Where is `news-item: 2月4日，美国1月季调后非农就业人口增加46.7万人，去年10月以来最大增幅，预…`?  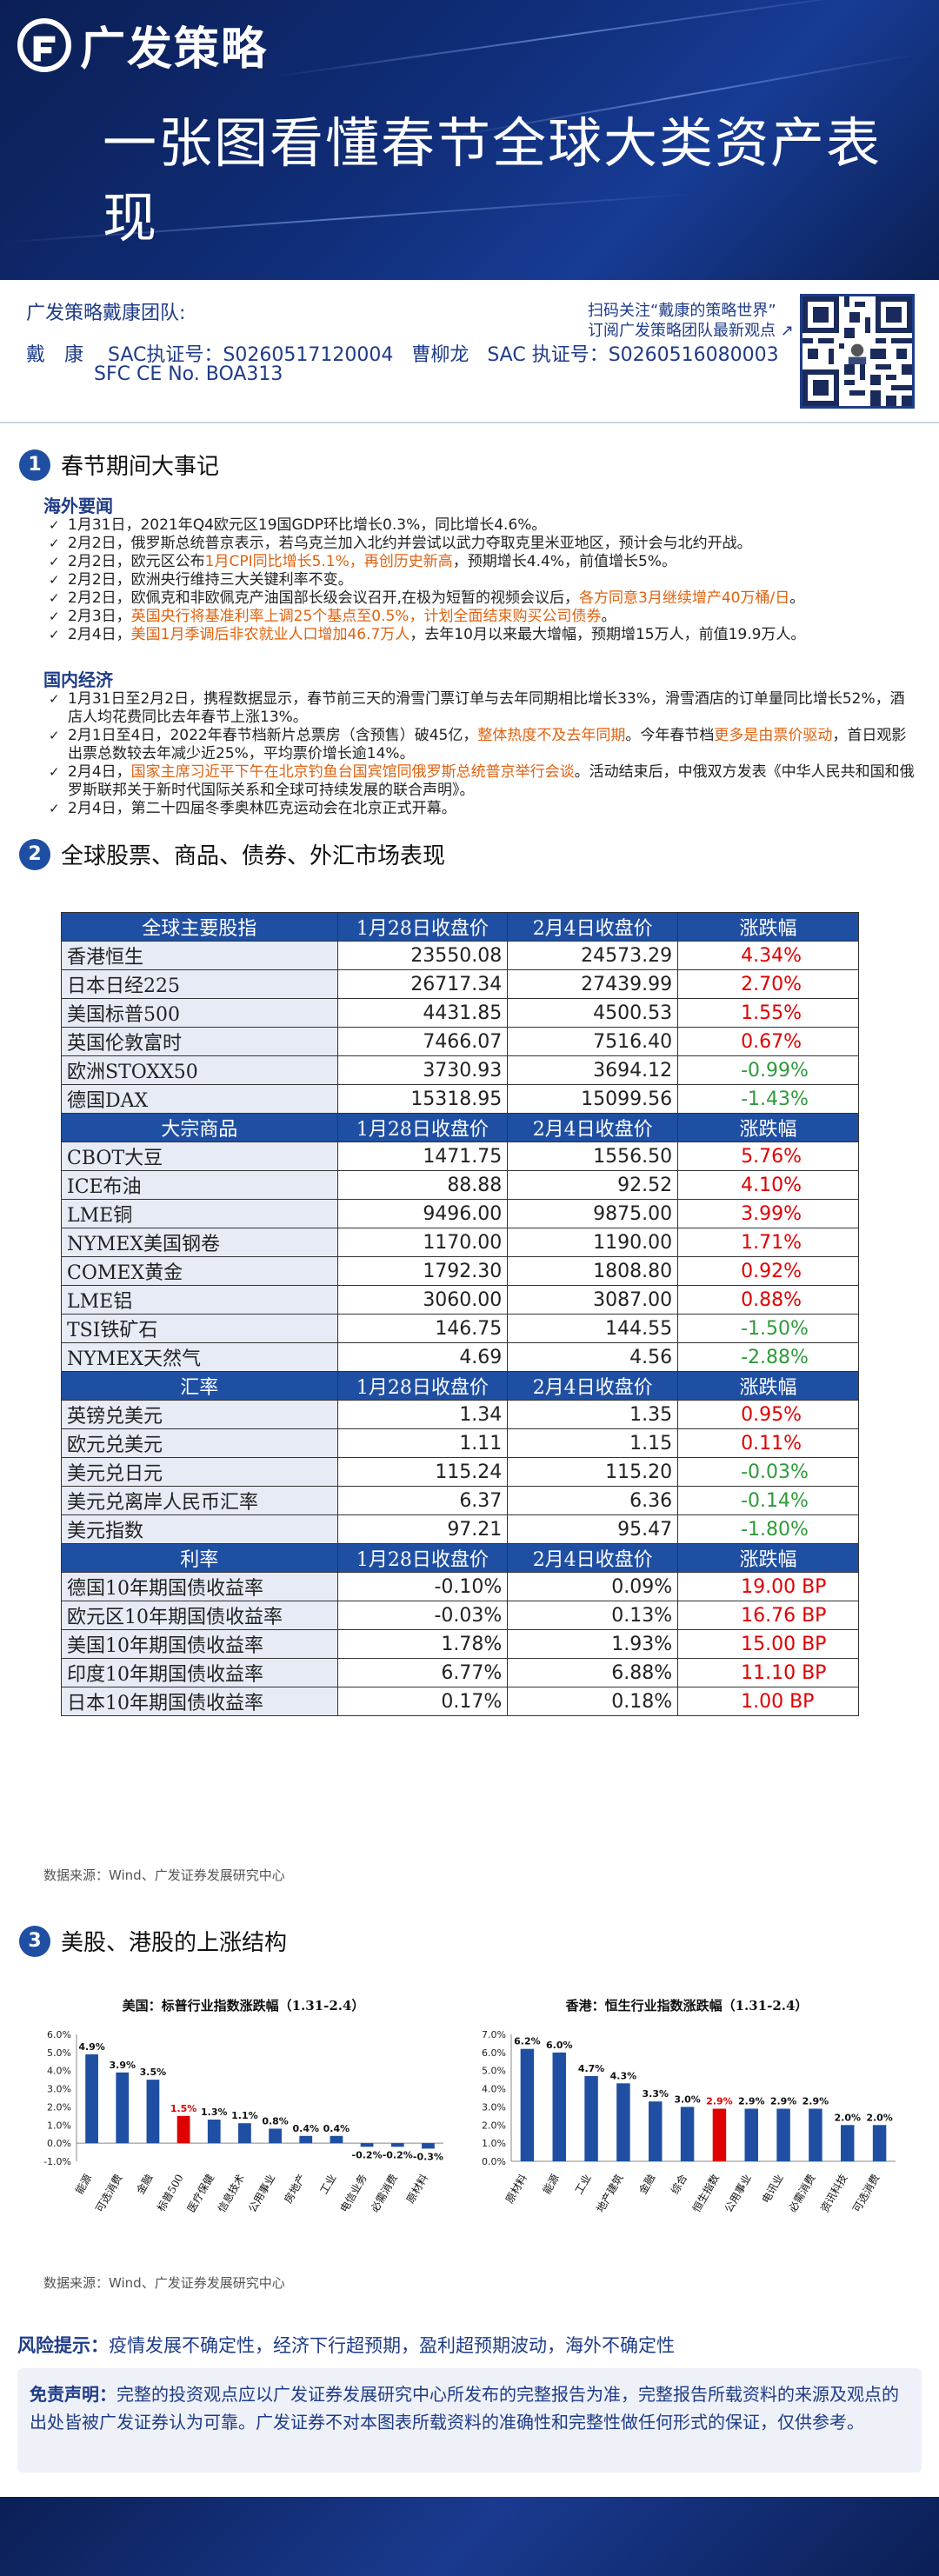
news-item: 2月4日，美国1月季调后非农就业人口增加46.7万人，去年10月以来最大增幅，预… is located at coordinates (483, 635).